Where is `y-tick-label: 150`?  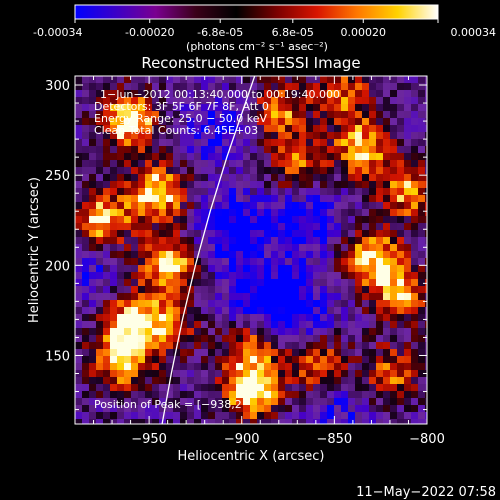 y-tick-label: 150 is located at coordinates (57, 356).